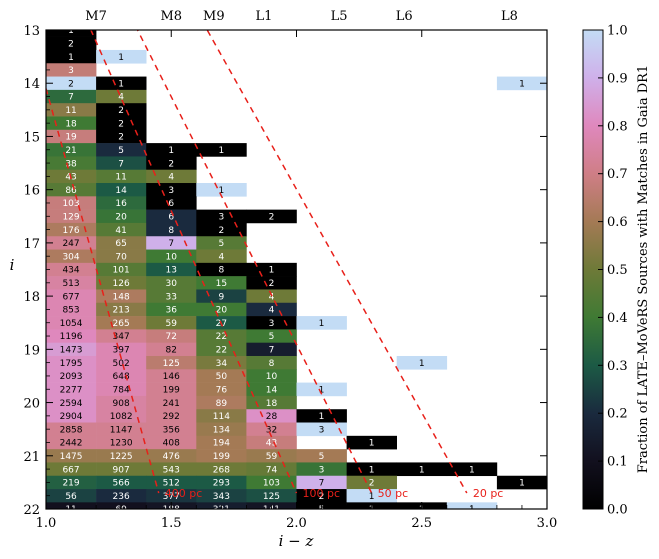  I want to click on cell-count: 1082, so click(121, 417).